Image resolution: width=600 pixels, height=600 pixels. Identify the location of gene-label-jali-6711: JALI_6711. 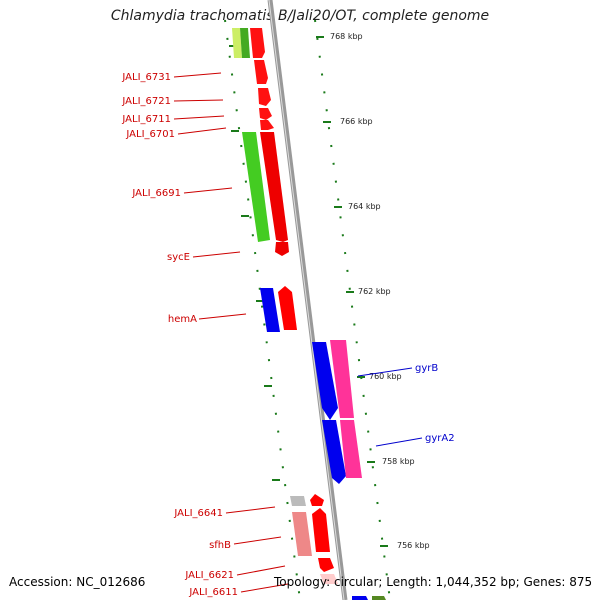
(146, 119).